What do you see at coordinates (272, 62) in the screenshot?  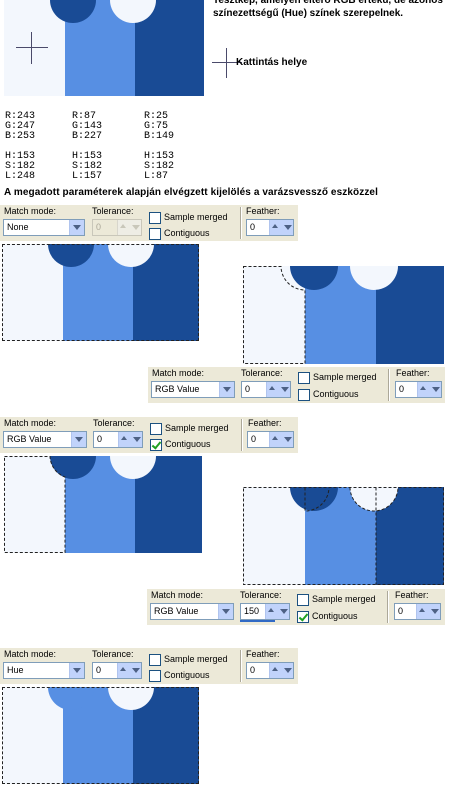 I see `legend-label: Kattintás helye` at bounding box center [272, 62].